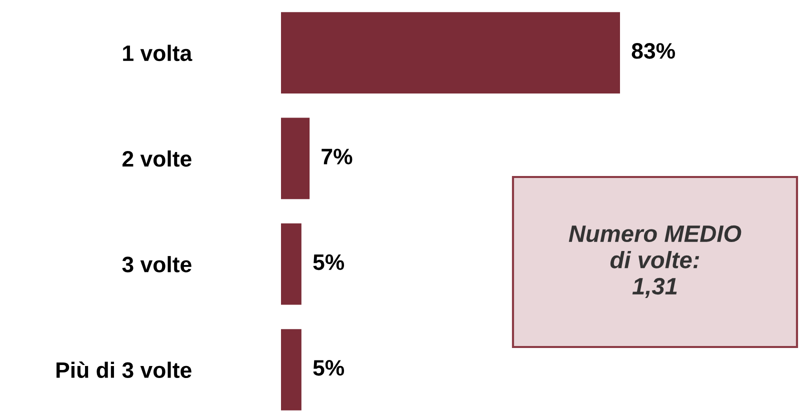 Image resolution: width=808 pixels, height=412 pixels. Describe the element at coordinates (157, 53) in the screenshot. I see `y-tick-label: 1 volta` at that location.